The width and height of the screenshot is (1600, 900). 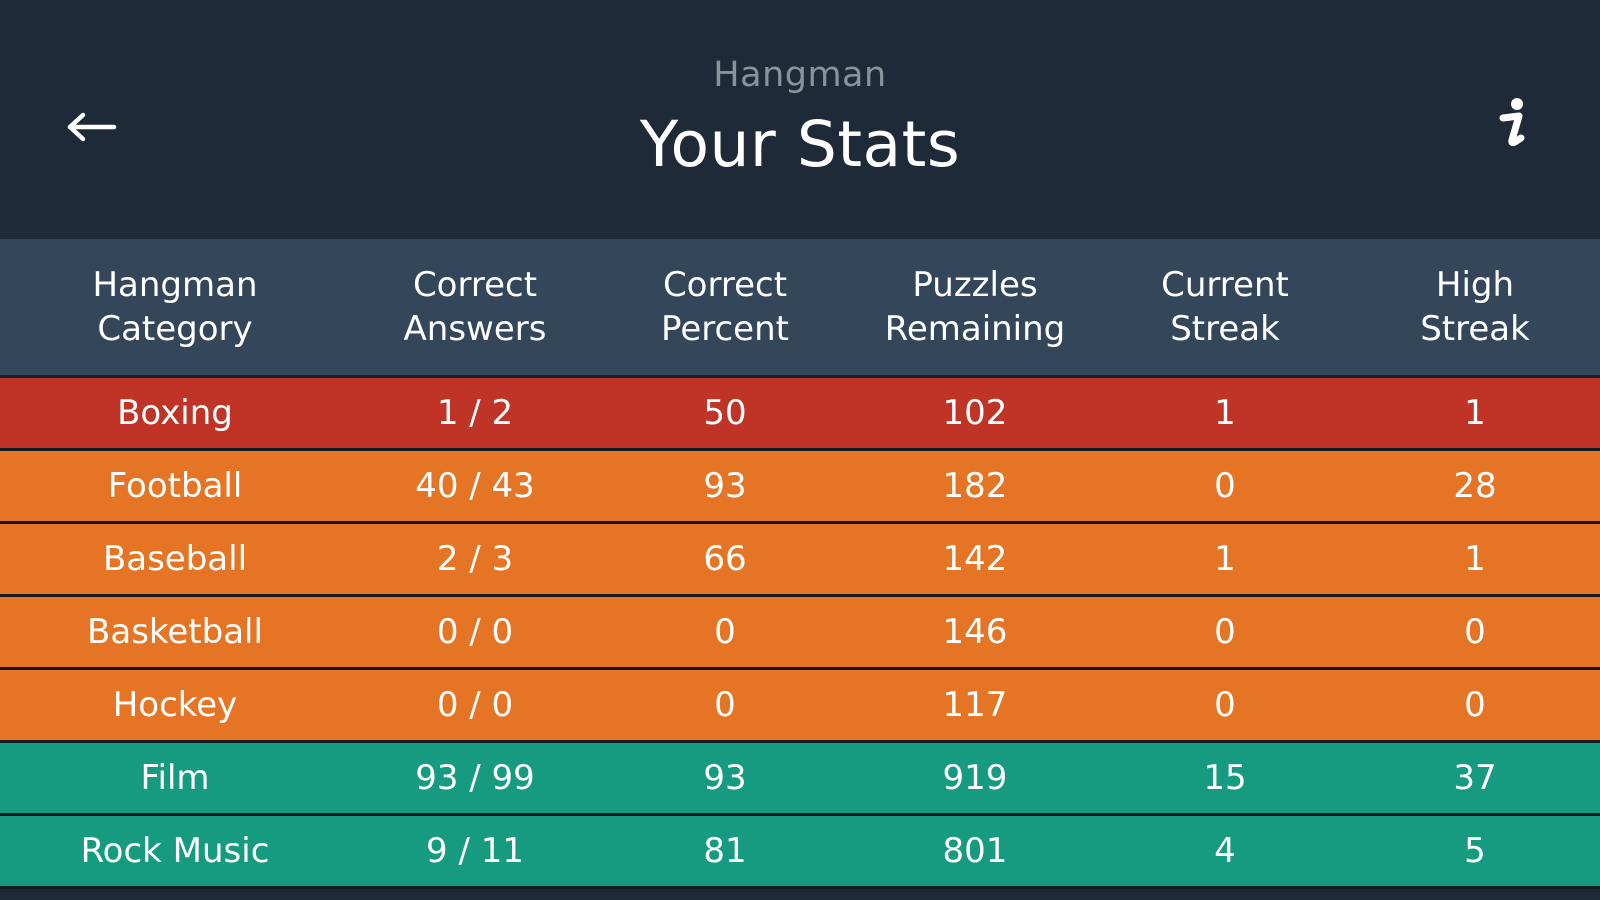 I want to click on cell-high-streak: 5, so click(x=1475, y=851).